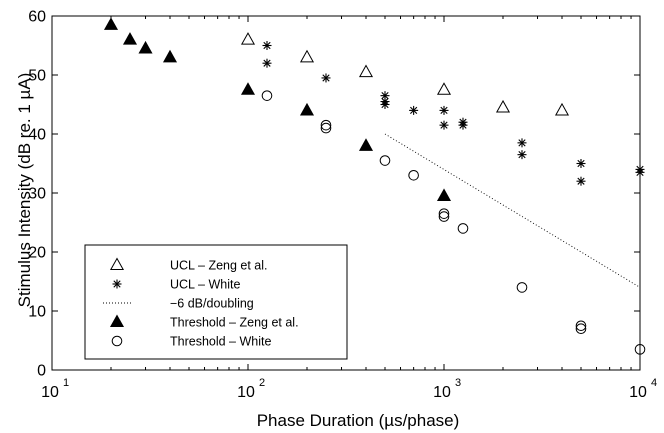 Image resolution: width=664 pixels, height=433 pixels. What do you see at coordinates (212, 304) in the screenshot?
I see `legend-label: −6 dB/doubling` at bounding box center [212, 304].